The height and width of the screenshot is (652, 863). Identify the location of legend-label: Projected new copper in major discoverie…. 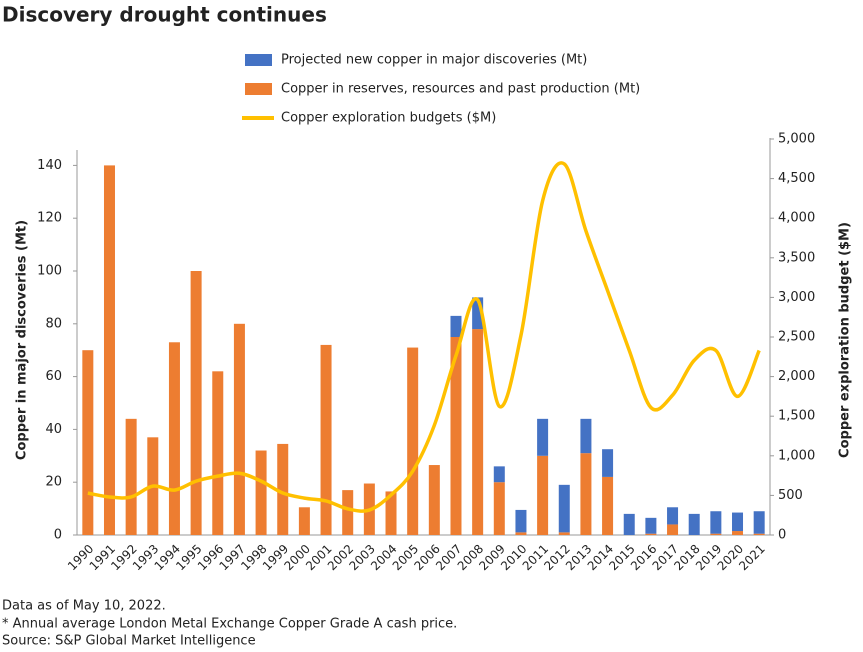
(434, 60).